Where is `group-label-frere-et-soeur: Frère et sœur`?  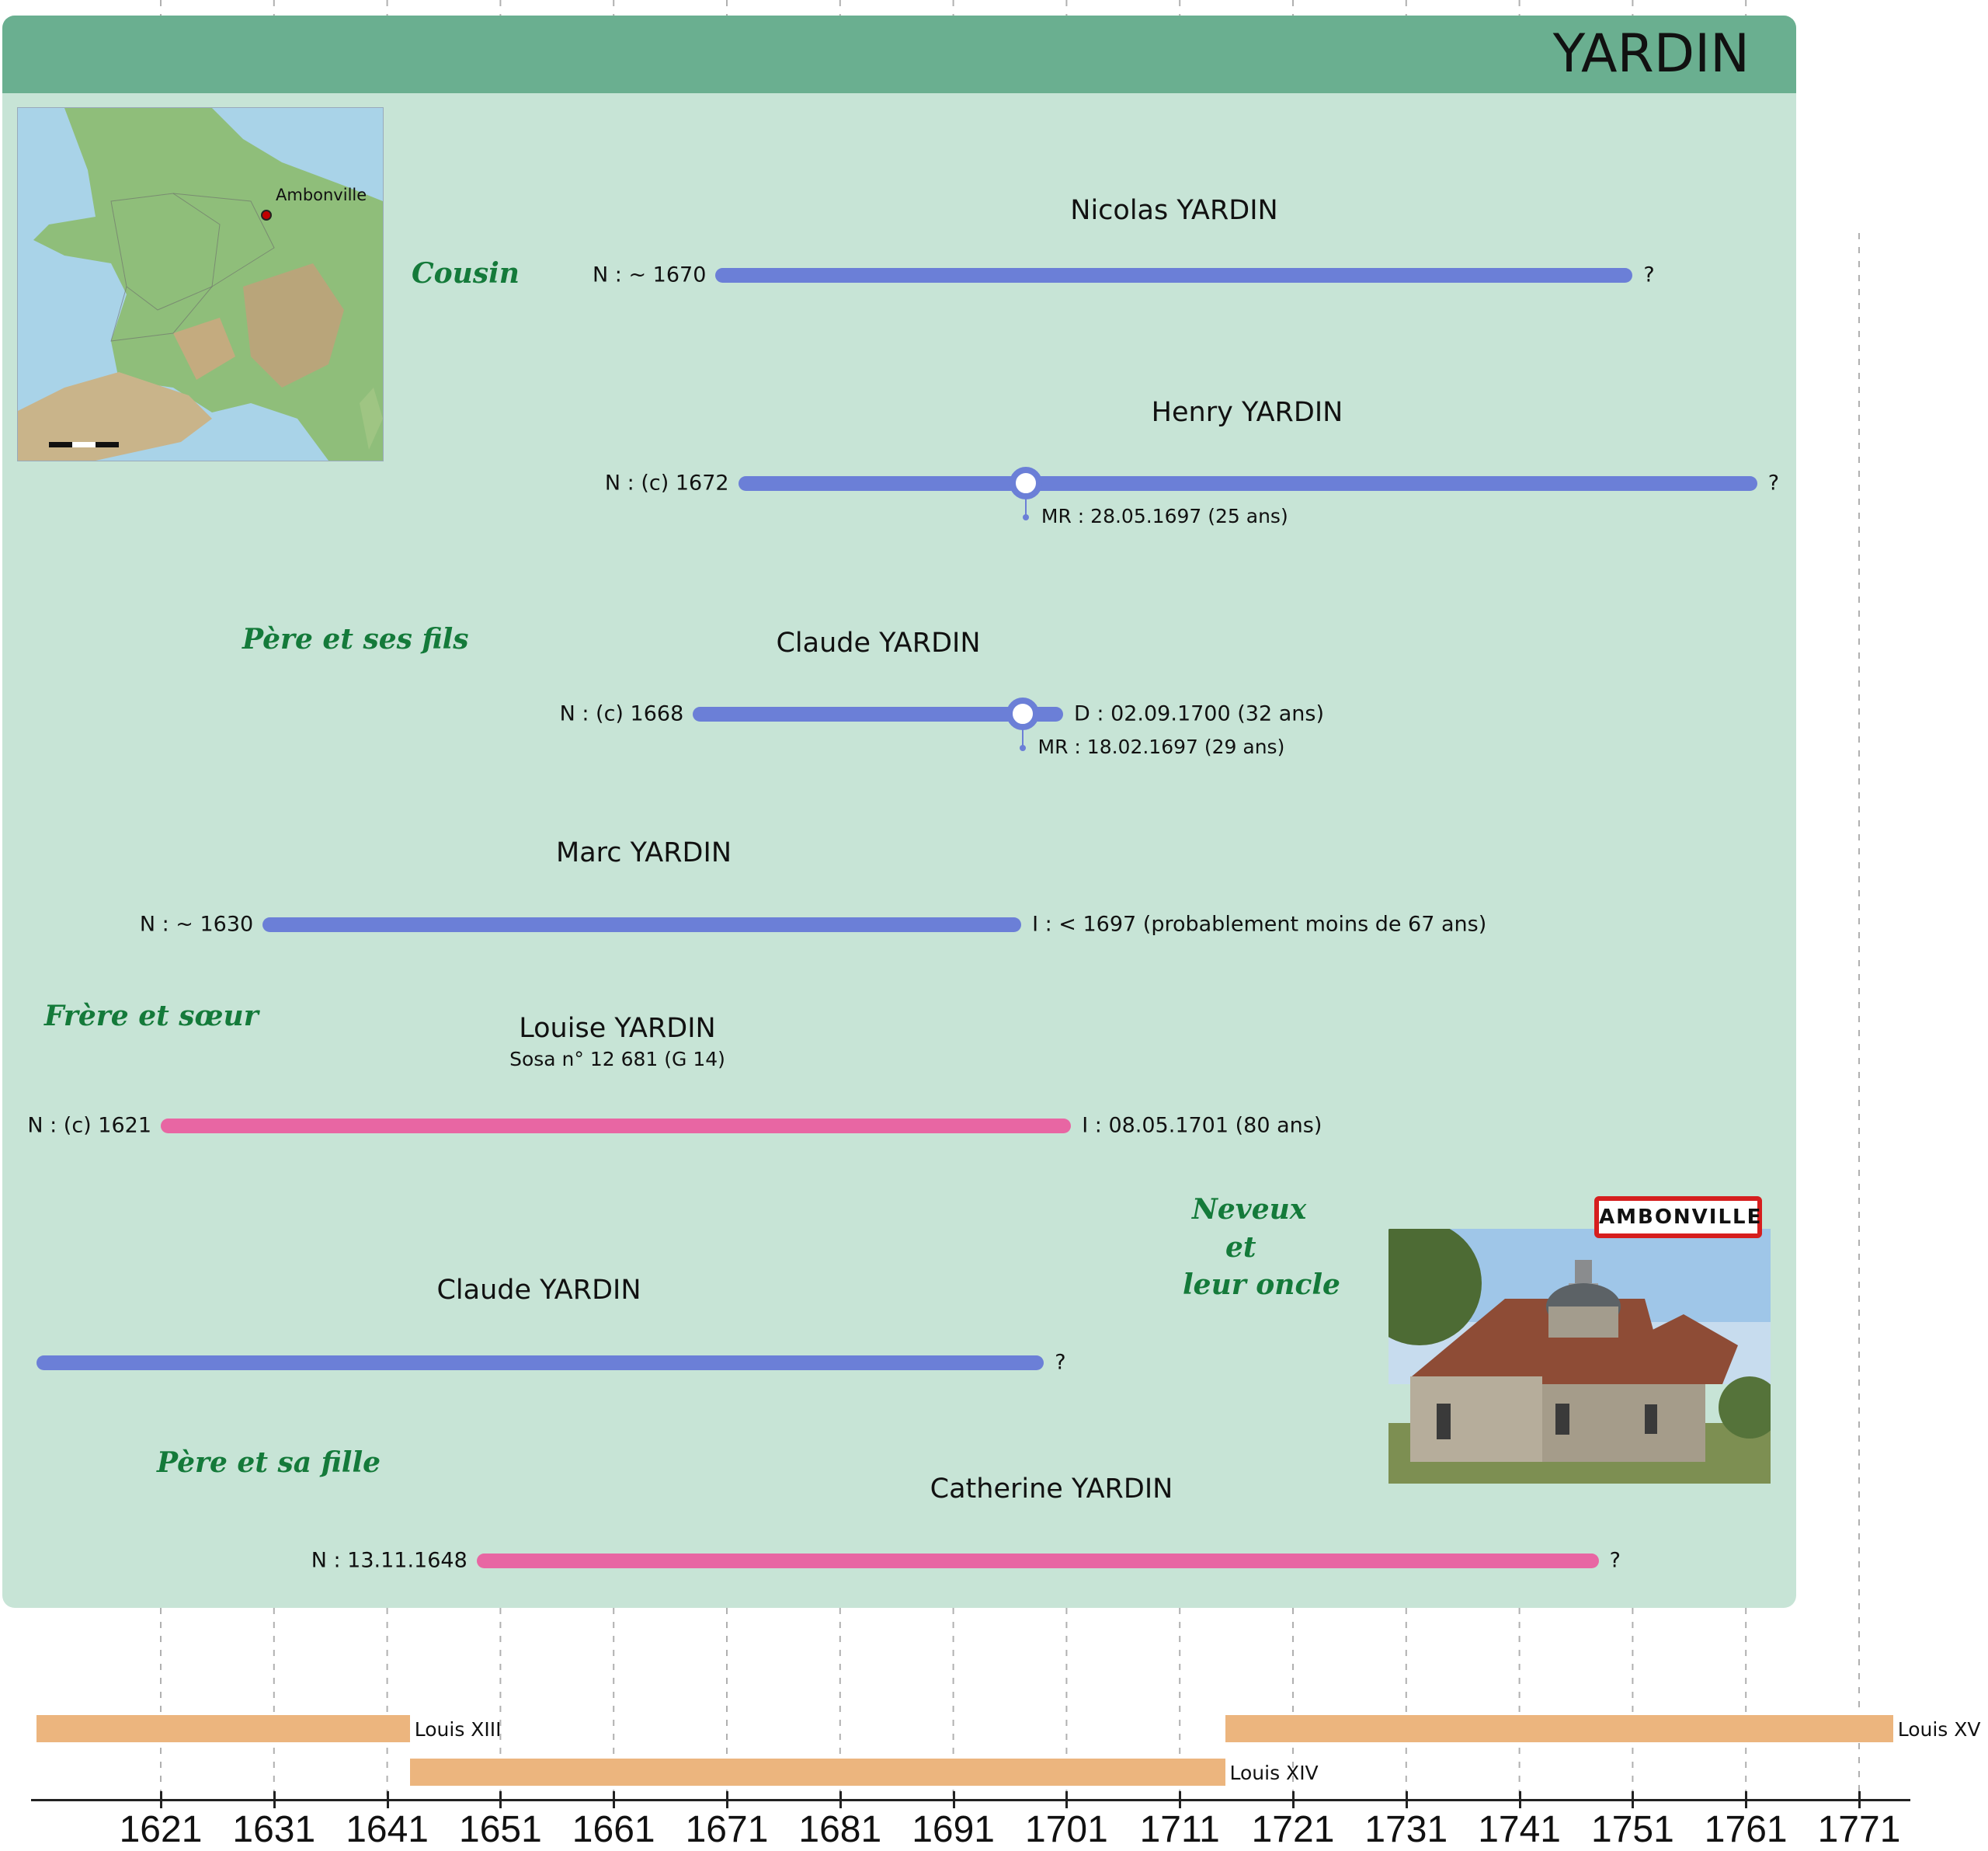
group-label-frere-et-soeur: Frère et sœur is located at coordinates (151, 1016).